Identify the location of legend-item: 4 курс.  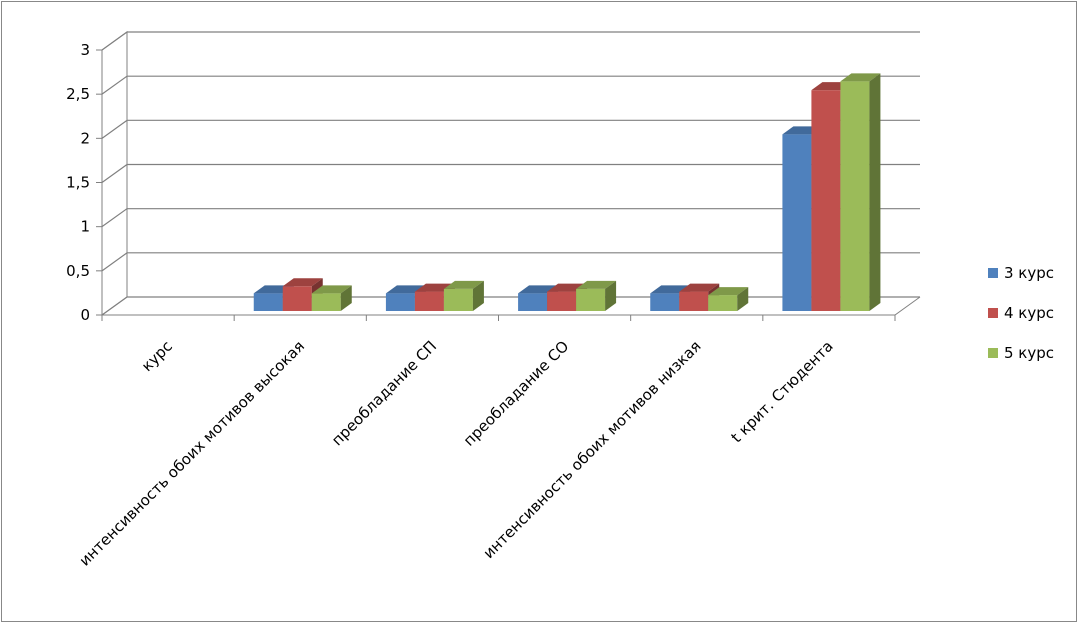
(1021, 313).